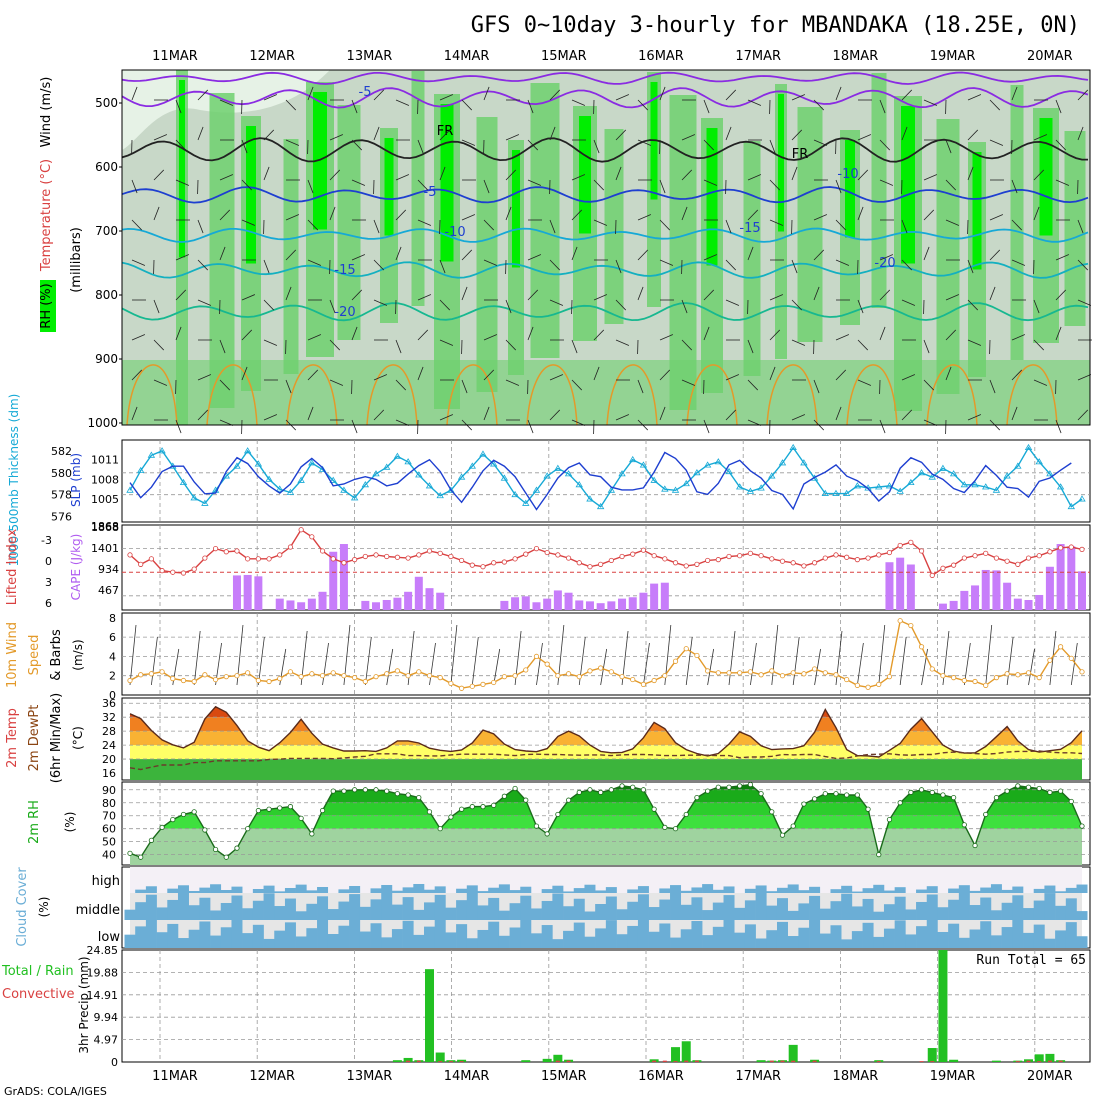  I want to click on grads-credit: GrADS: COLA/IGES, so click(55, 1091).